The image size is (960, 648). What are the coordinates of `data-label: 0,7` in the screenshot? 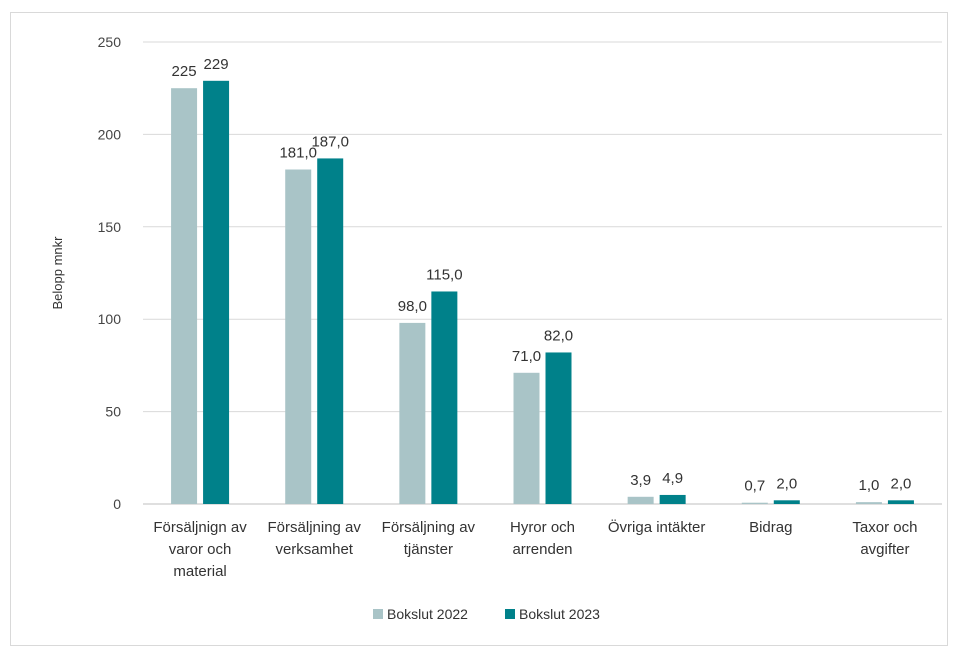 It's located at (754, 486).